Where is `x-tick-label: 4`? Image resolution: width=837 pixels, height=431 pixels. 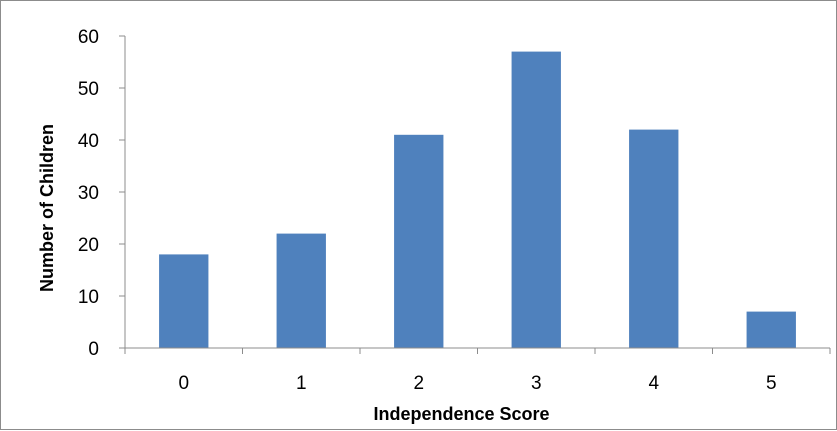 x-tick-label: 4 is located at coordinates (653, 383).